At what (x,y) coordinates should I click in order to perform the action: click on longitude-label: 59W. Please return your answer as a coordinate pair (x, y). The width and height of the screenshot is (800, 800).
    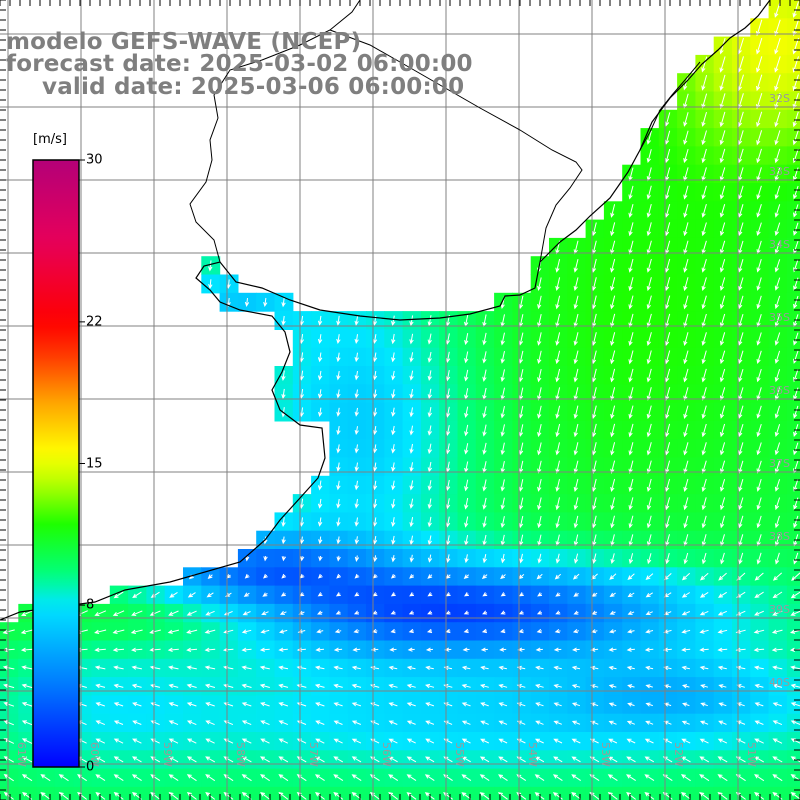
    Looking at the image, I should click on (167, 754).